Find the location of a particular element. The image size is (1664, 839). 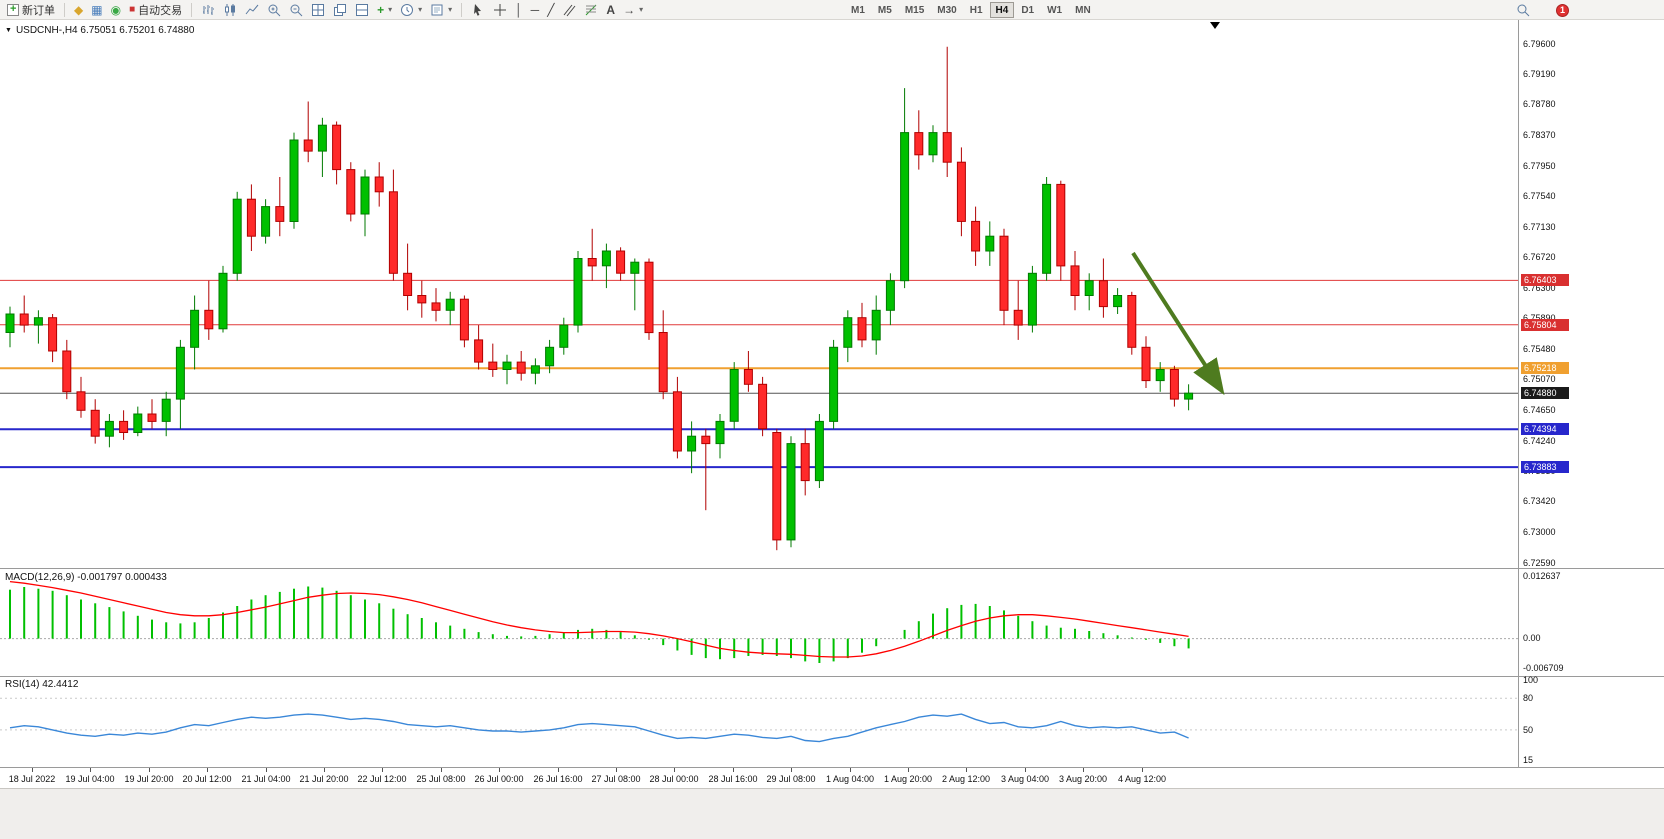

trendline-tool-button: ╱ is located at coordinates (550, 10).